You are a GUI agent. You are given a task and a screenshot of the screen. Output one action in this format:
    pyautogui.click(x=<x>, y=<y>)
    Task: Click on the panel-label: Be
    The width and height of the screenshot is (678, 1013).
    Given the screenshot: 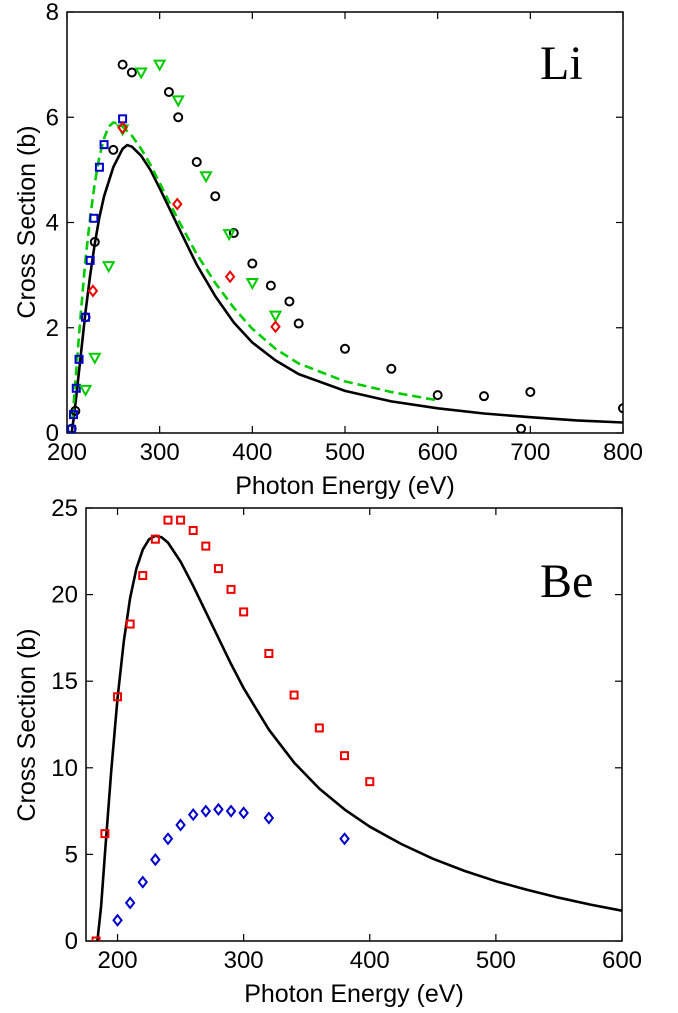 What is the action you would take?
    pyautogui.click(x=566, y=581)
    